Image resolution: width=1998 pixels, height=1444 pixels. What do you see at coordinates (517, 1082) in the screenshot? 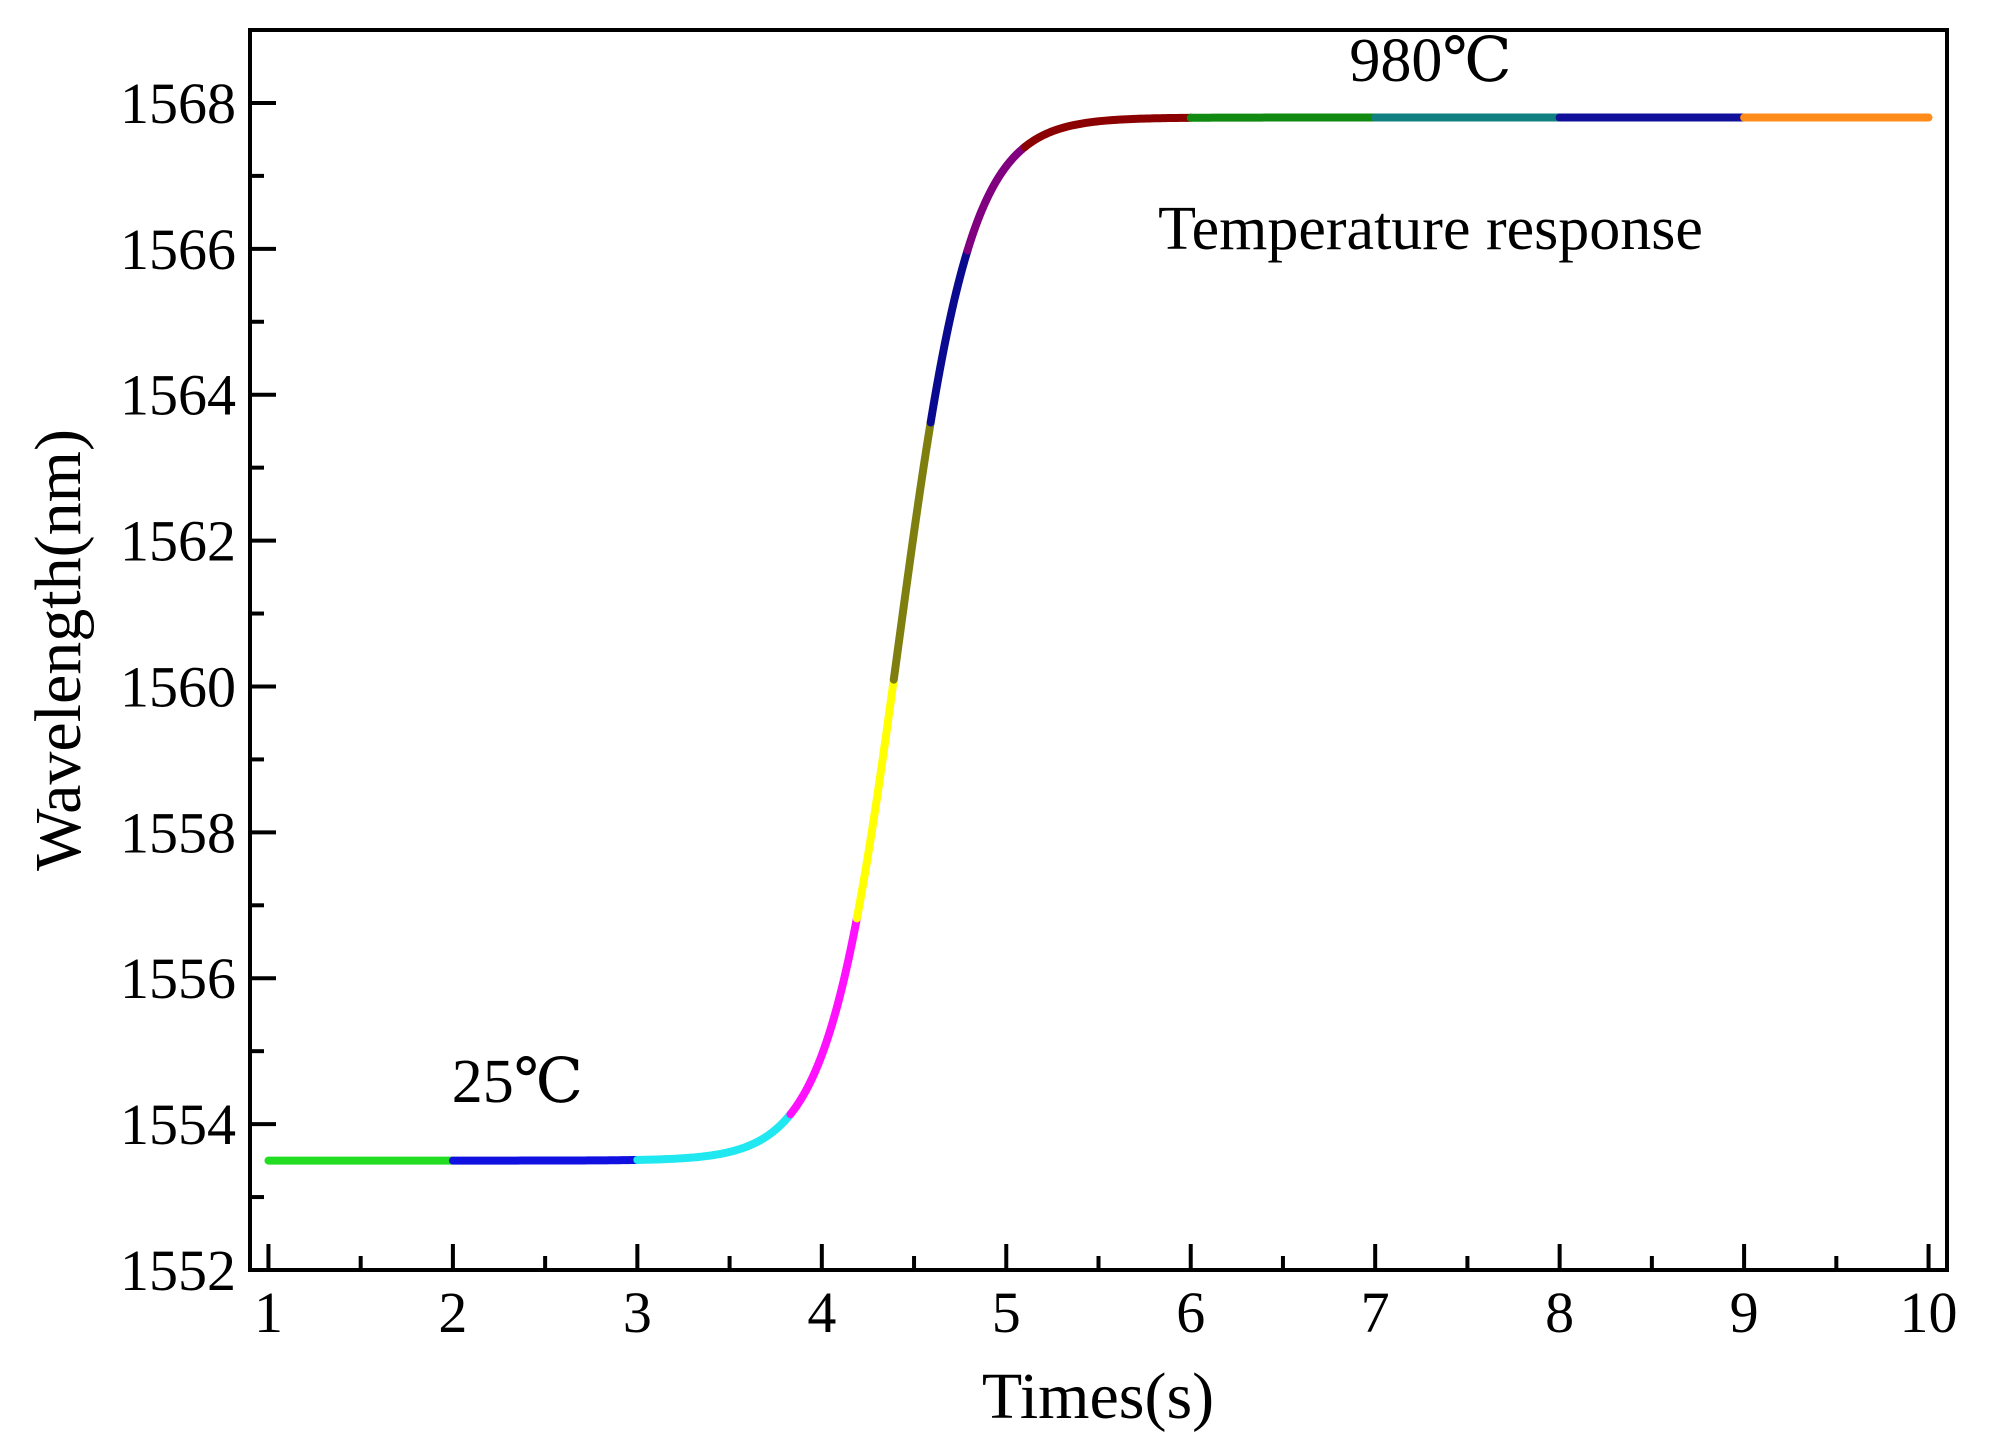
I see `annotation-25c: 25℃` at bounding box center [517, 1082].